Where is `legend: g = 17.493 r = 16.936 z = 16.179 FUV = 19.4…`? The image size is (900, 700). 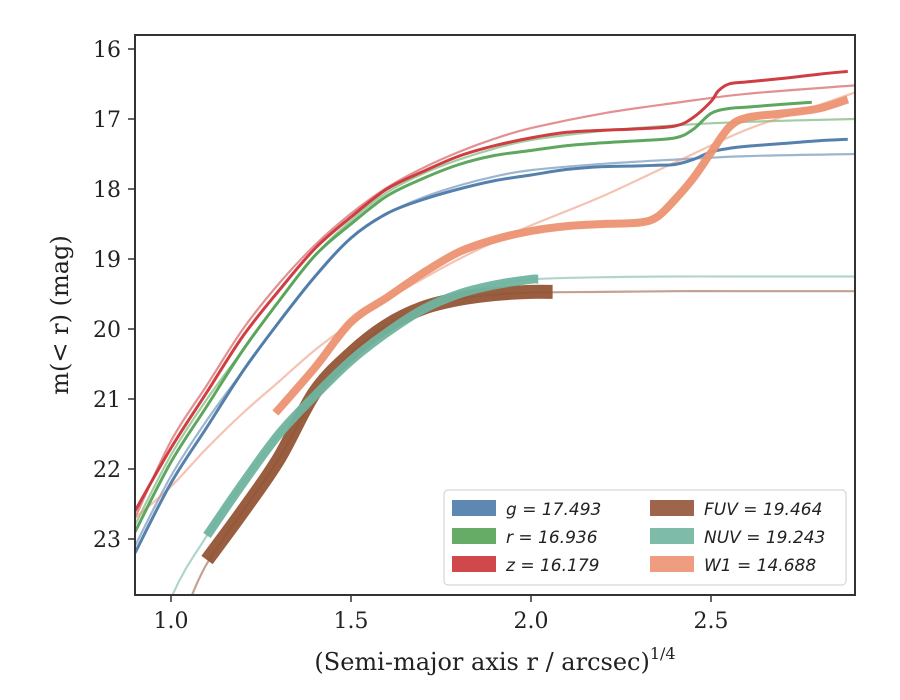
legend: g = 17.493 r = 16.936 z = 16.179 FUV = 19.4… is located at coordinates (645, 537).